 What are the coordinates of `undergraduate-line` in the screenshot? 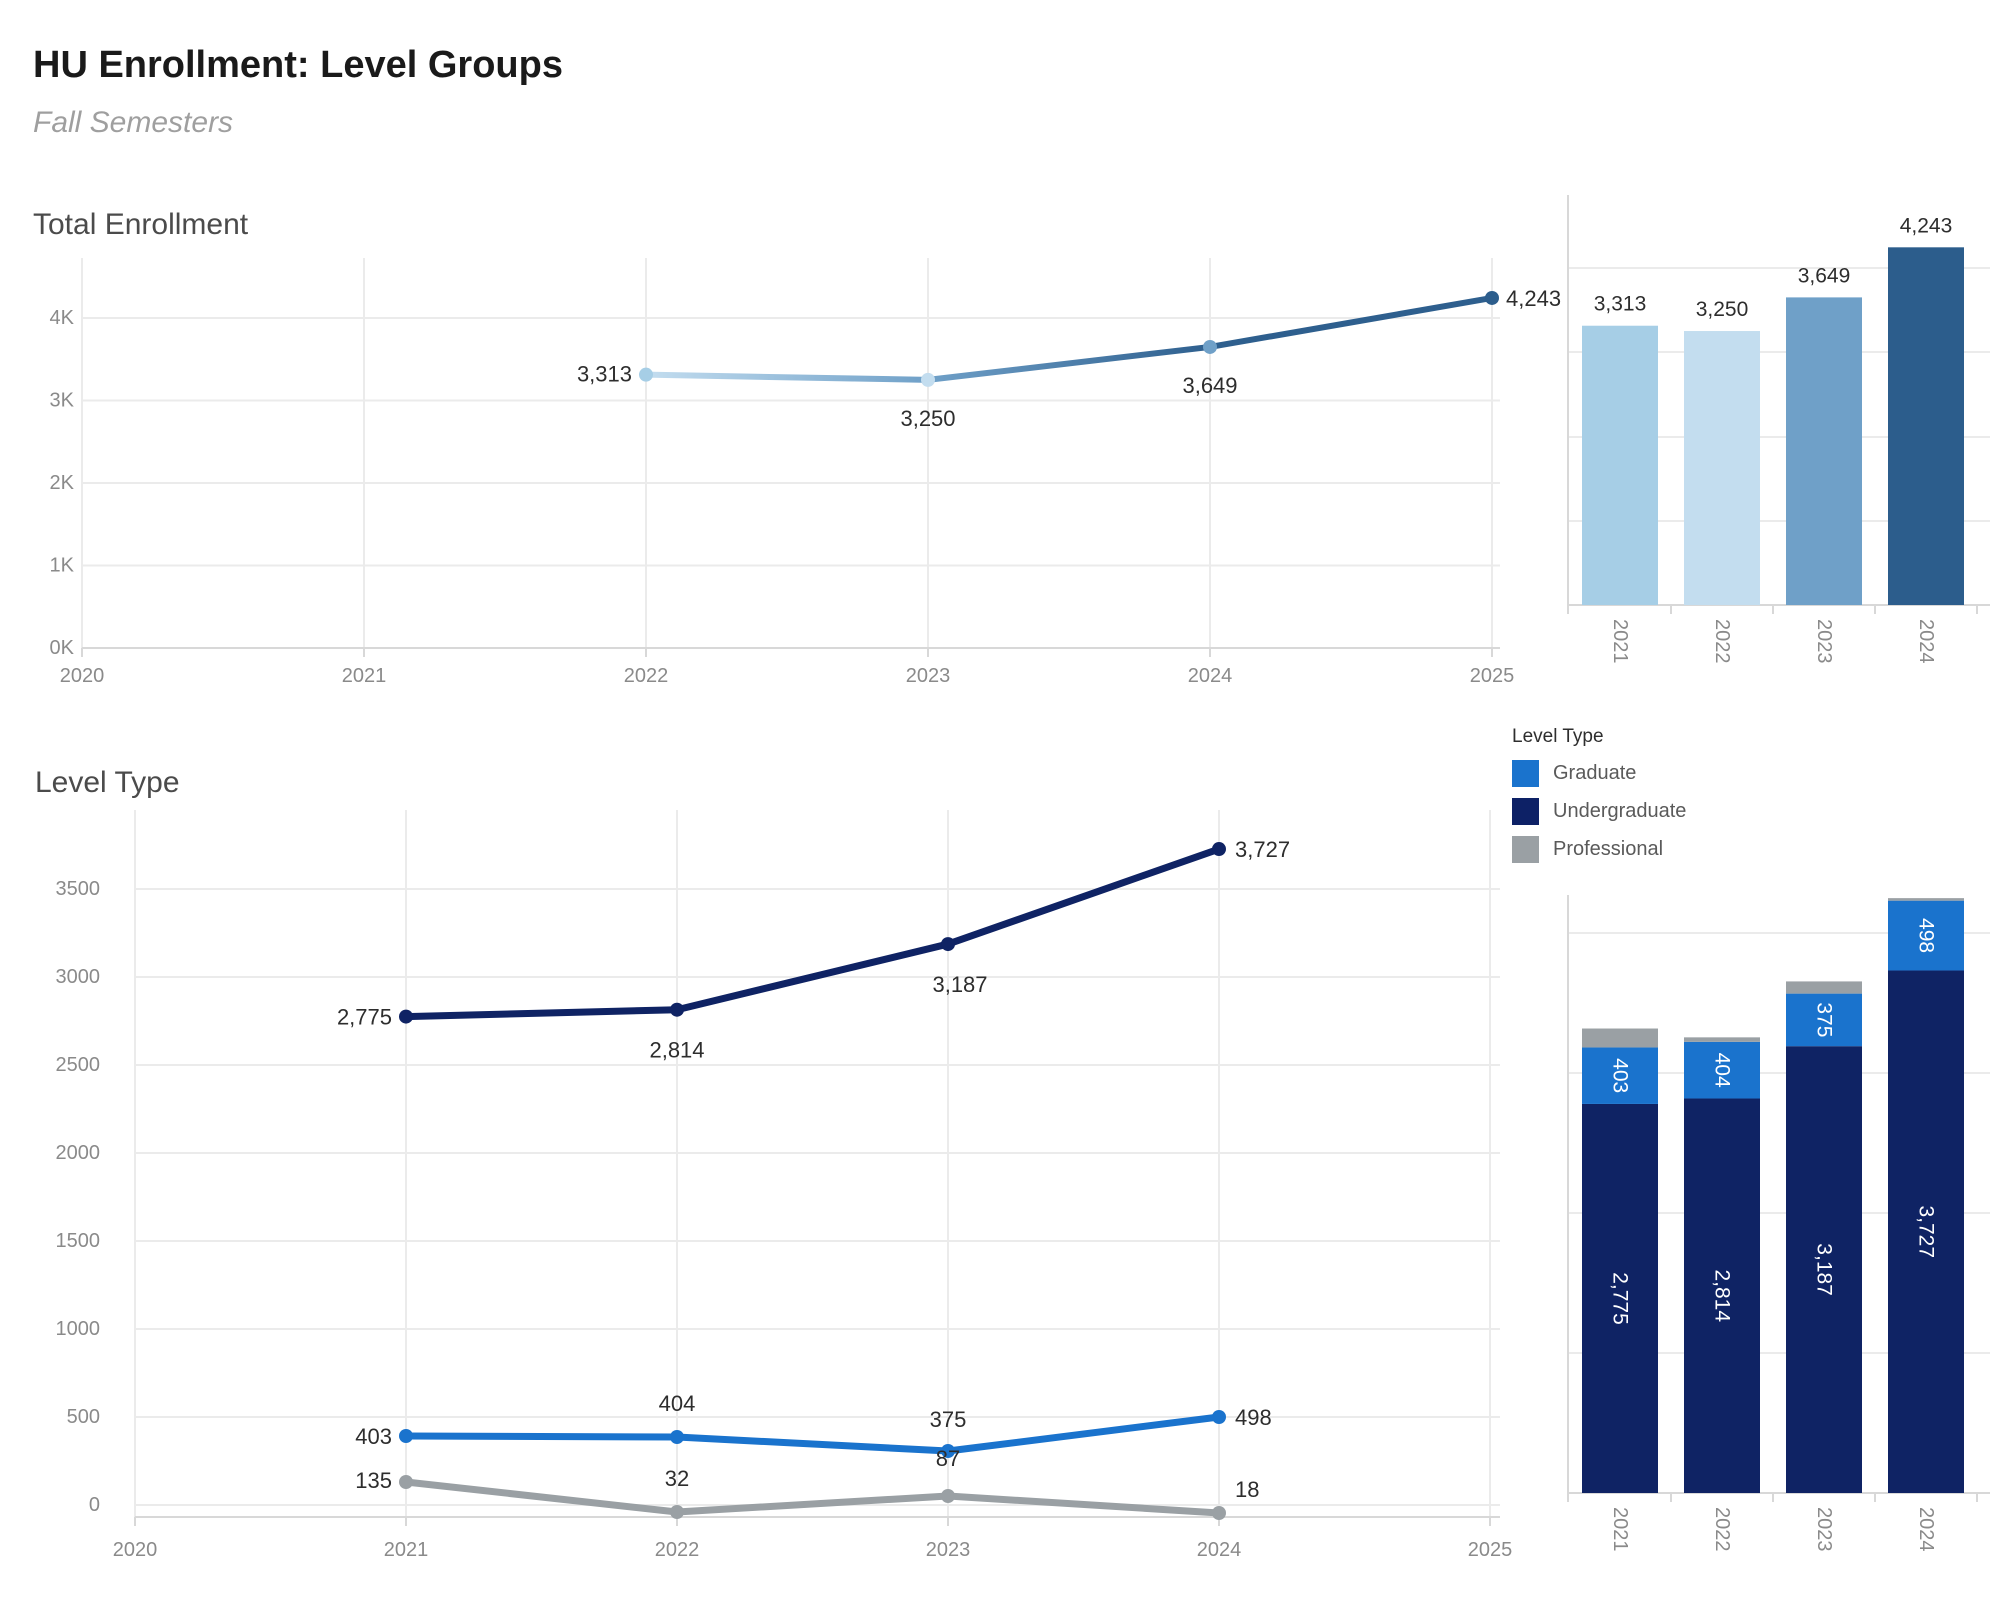 It's located at (812, 933).